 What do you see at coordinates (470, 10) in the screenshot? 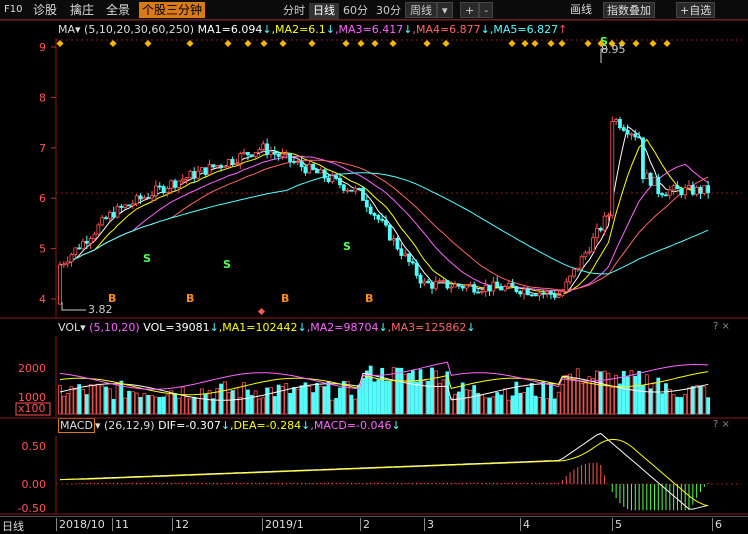
I see `zoom-in-button: +` at bounding box center [470, 10].